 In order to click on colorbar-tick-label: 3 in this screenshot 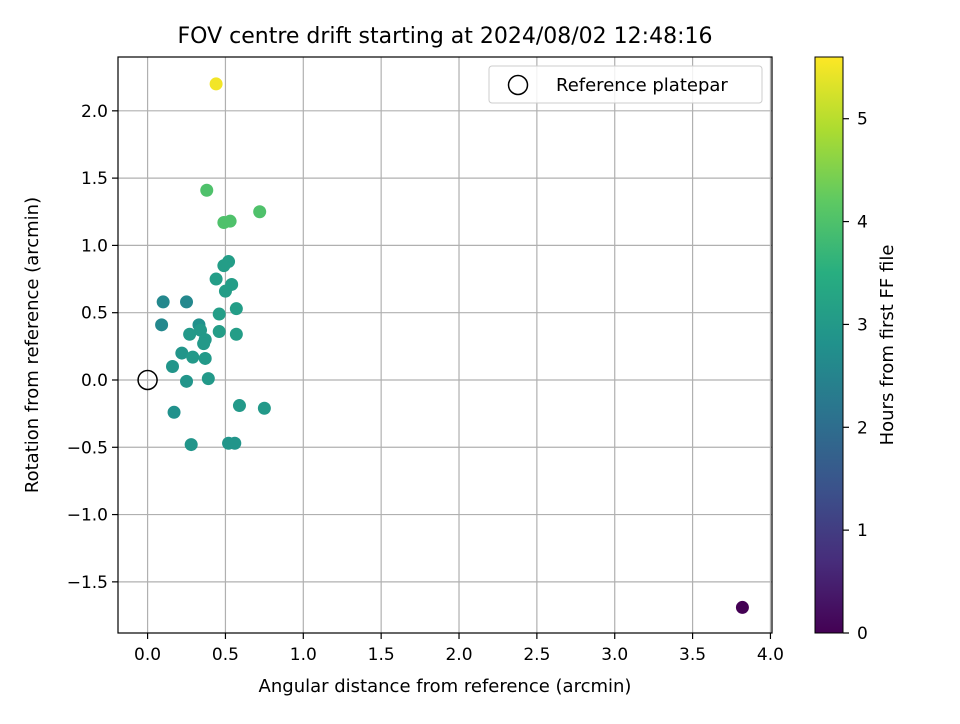, I will do `click(862, 325)`.